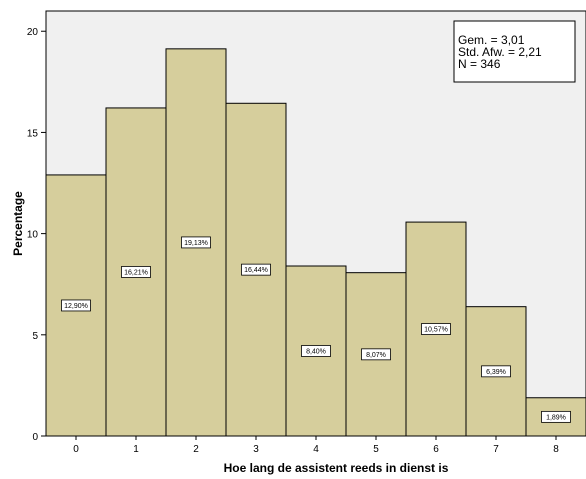 The width and height of the screenshot is (586, 479). Describe the element at coordinates (256, 449) in the screenshot. I see `x-tick-label: 3` at that location.